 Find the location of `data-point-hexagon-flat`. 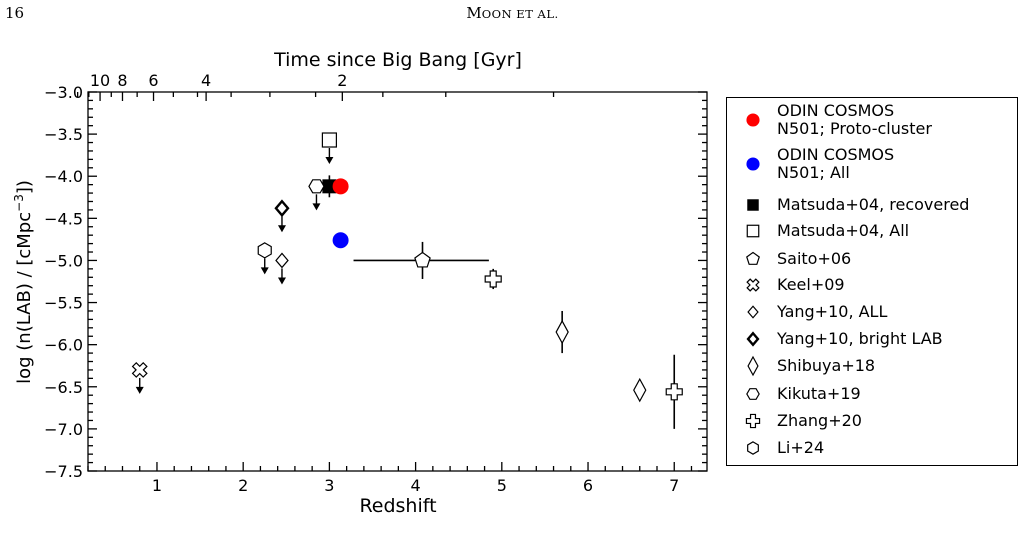

data-point-hexagon-flat is located at coordinates (316, 186).